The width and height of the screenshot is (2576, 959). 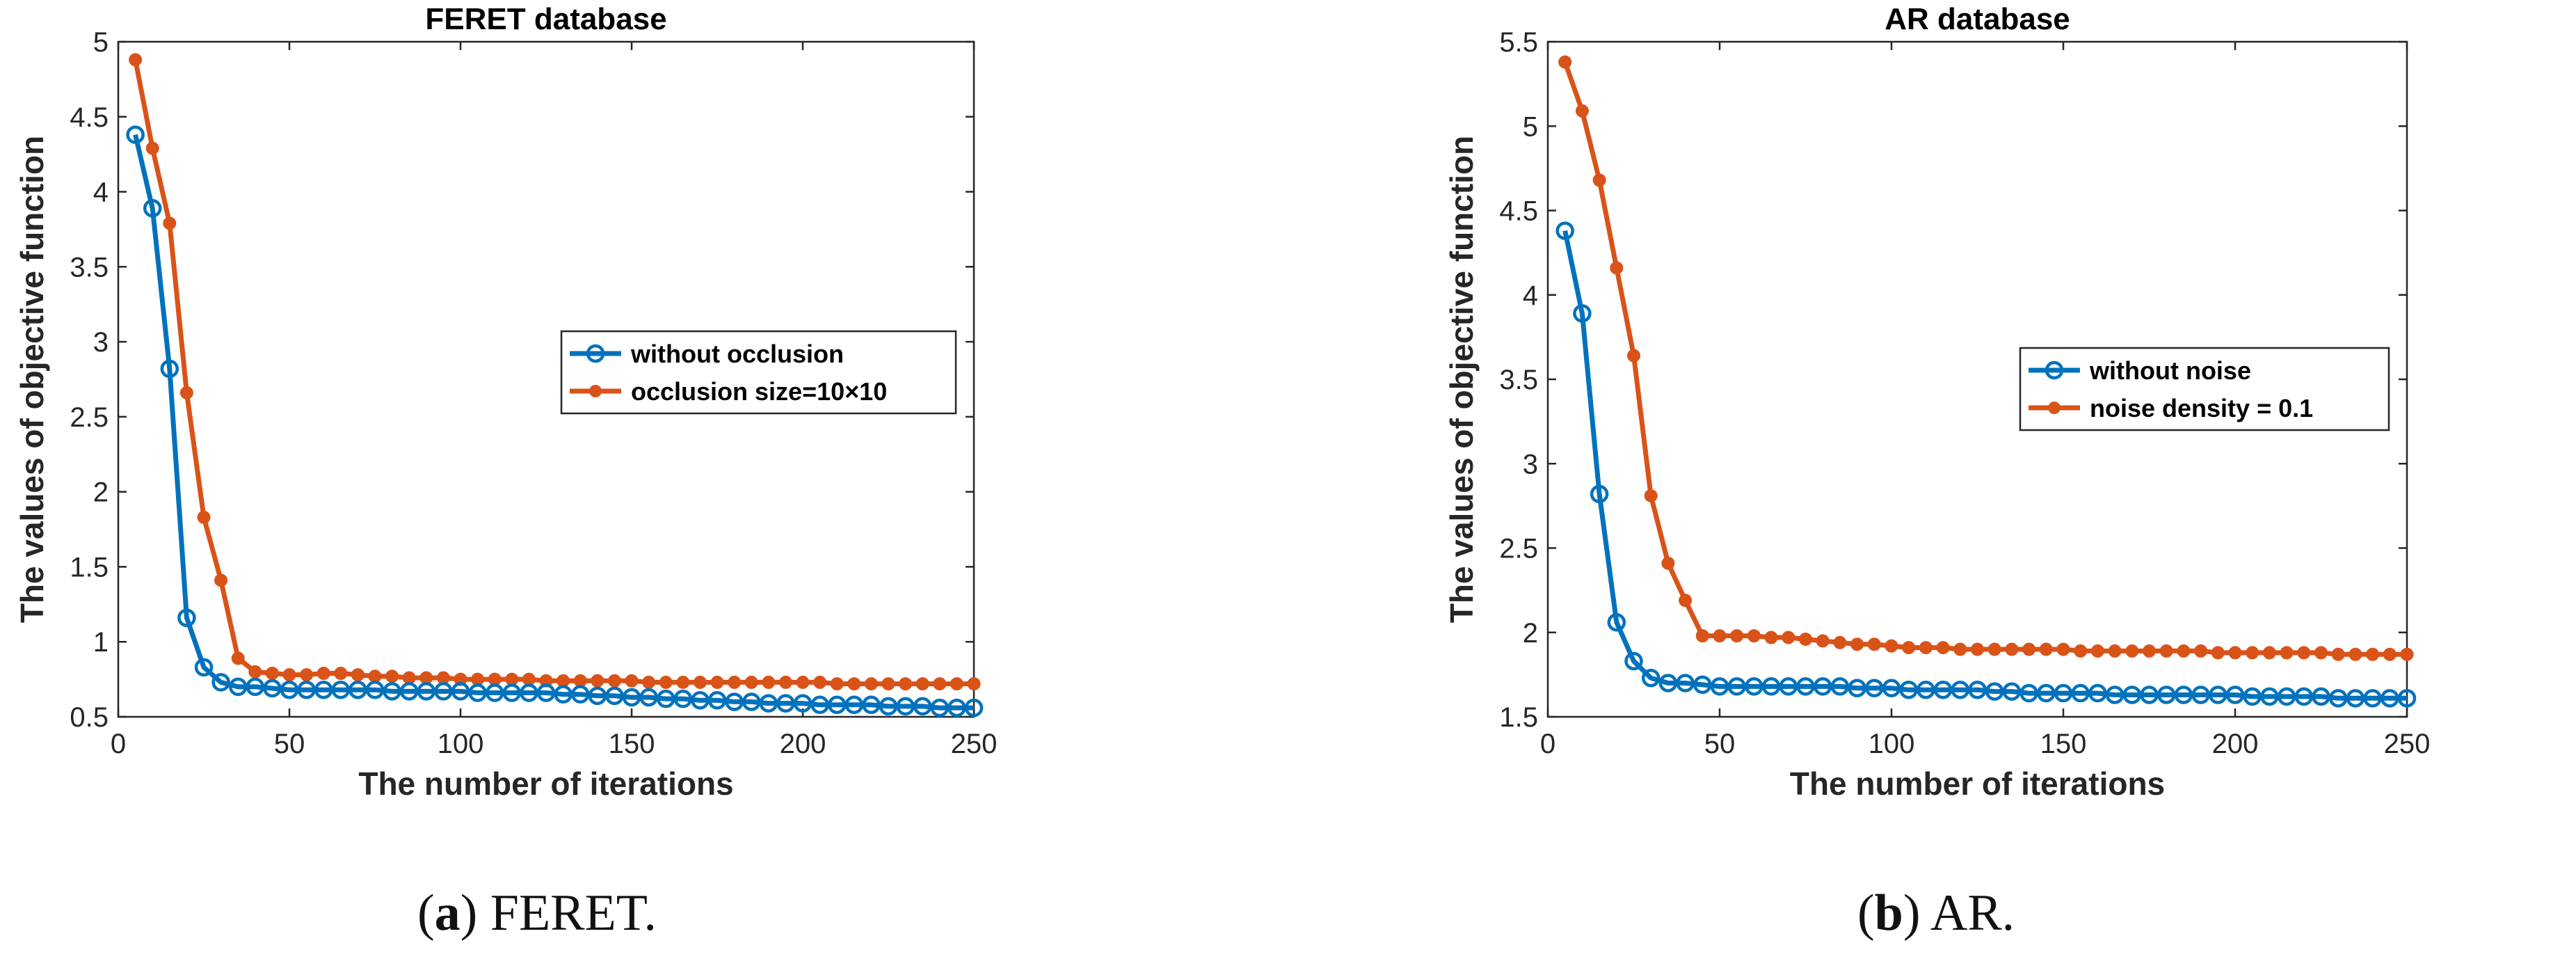 What do you see at coordinates (1530, 464) in the screenshot?
I see `y-tick-label: 3` at bounding box center [1530, 464].